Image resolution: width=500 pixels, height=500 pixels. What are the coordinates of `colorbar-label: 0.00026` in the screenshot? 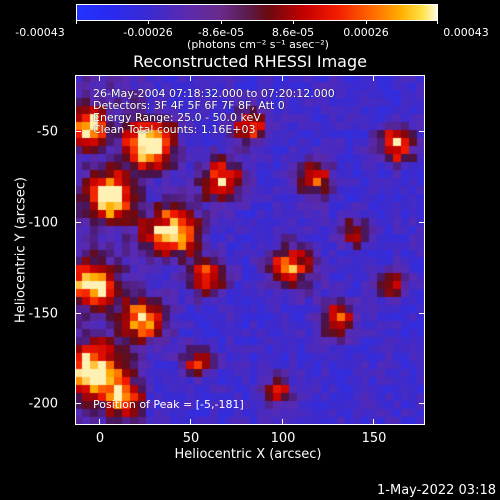 It's located at (366, 32).